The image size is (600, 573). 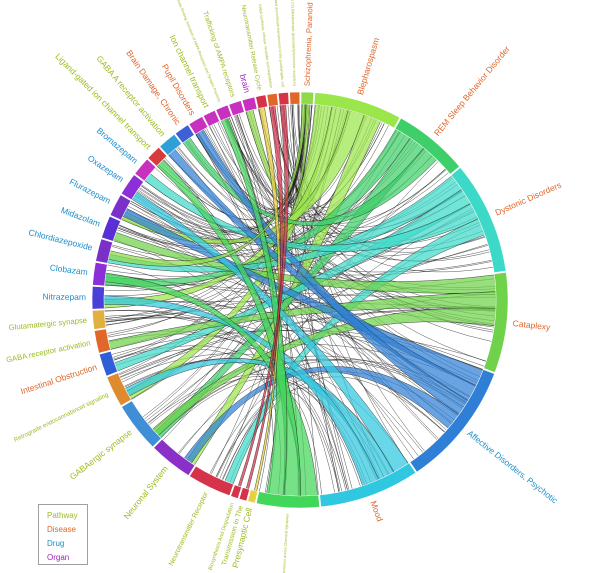 What do you see at coordinates (376, 511) in the screenshot?
I see `label-mood: Mood` at bounding box center [376, 511].